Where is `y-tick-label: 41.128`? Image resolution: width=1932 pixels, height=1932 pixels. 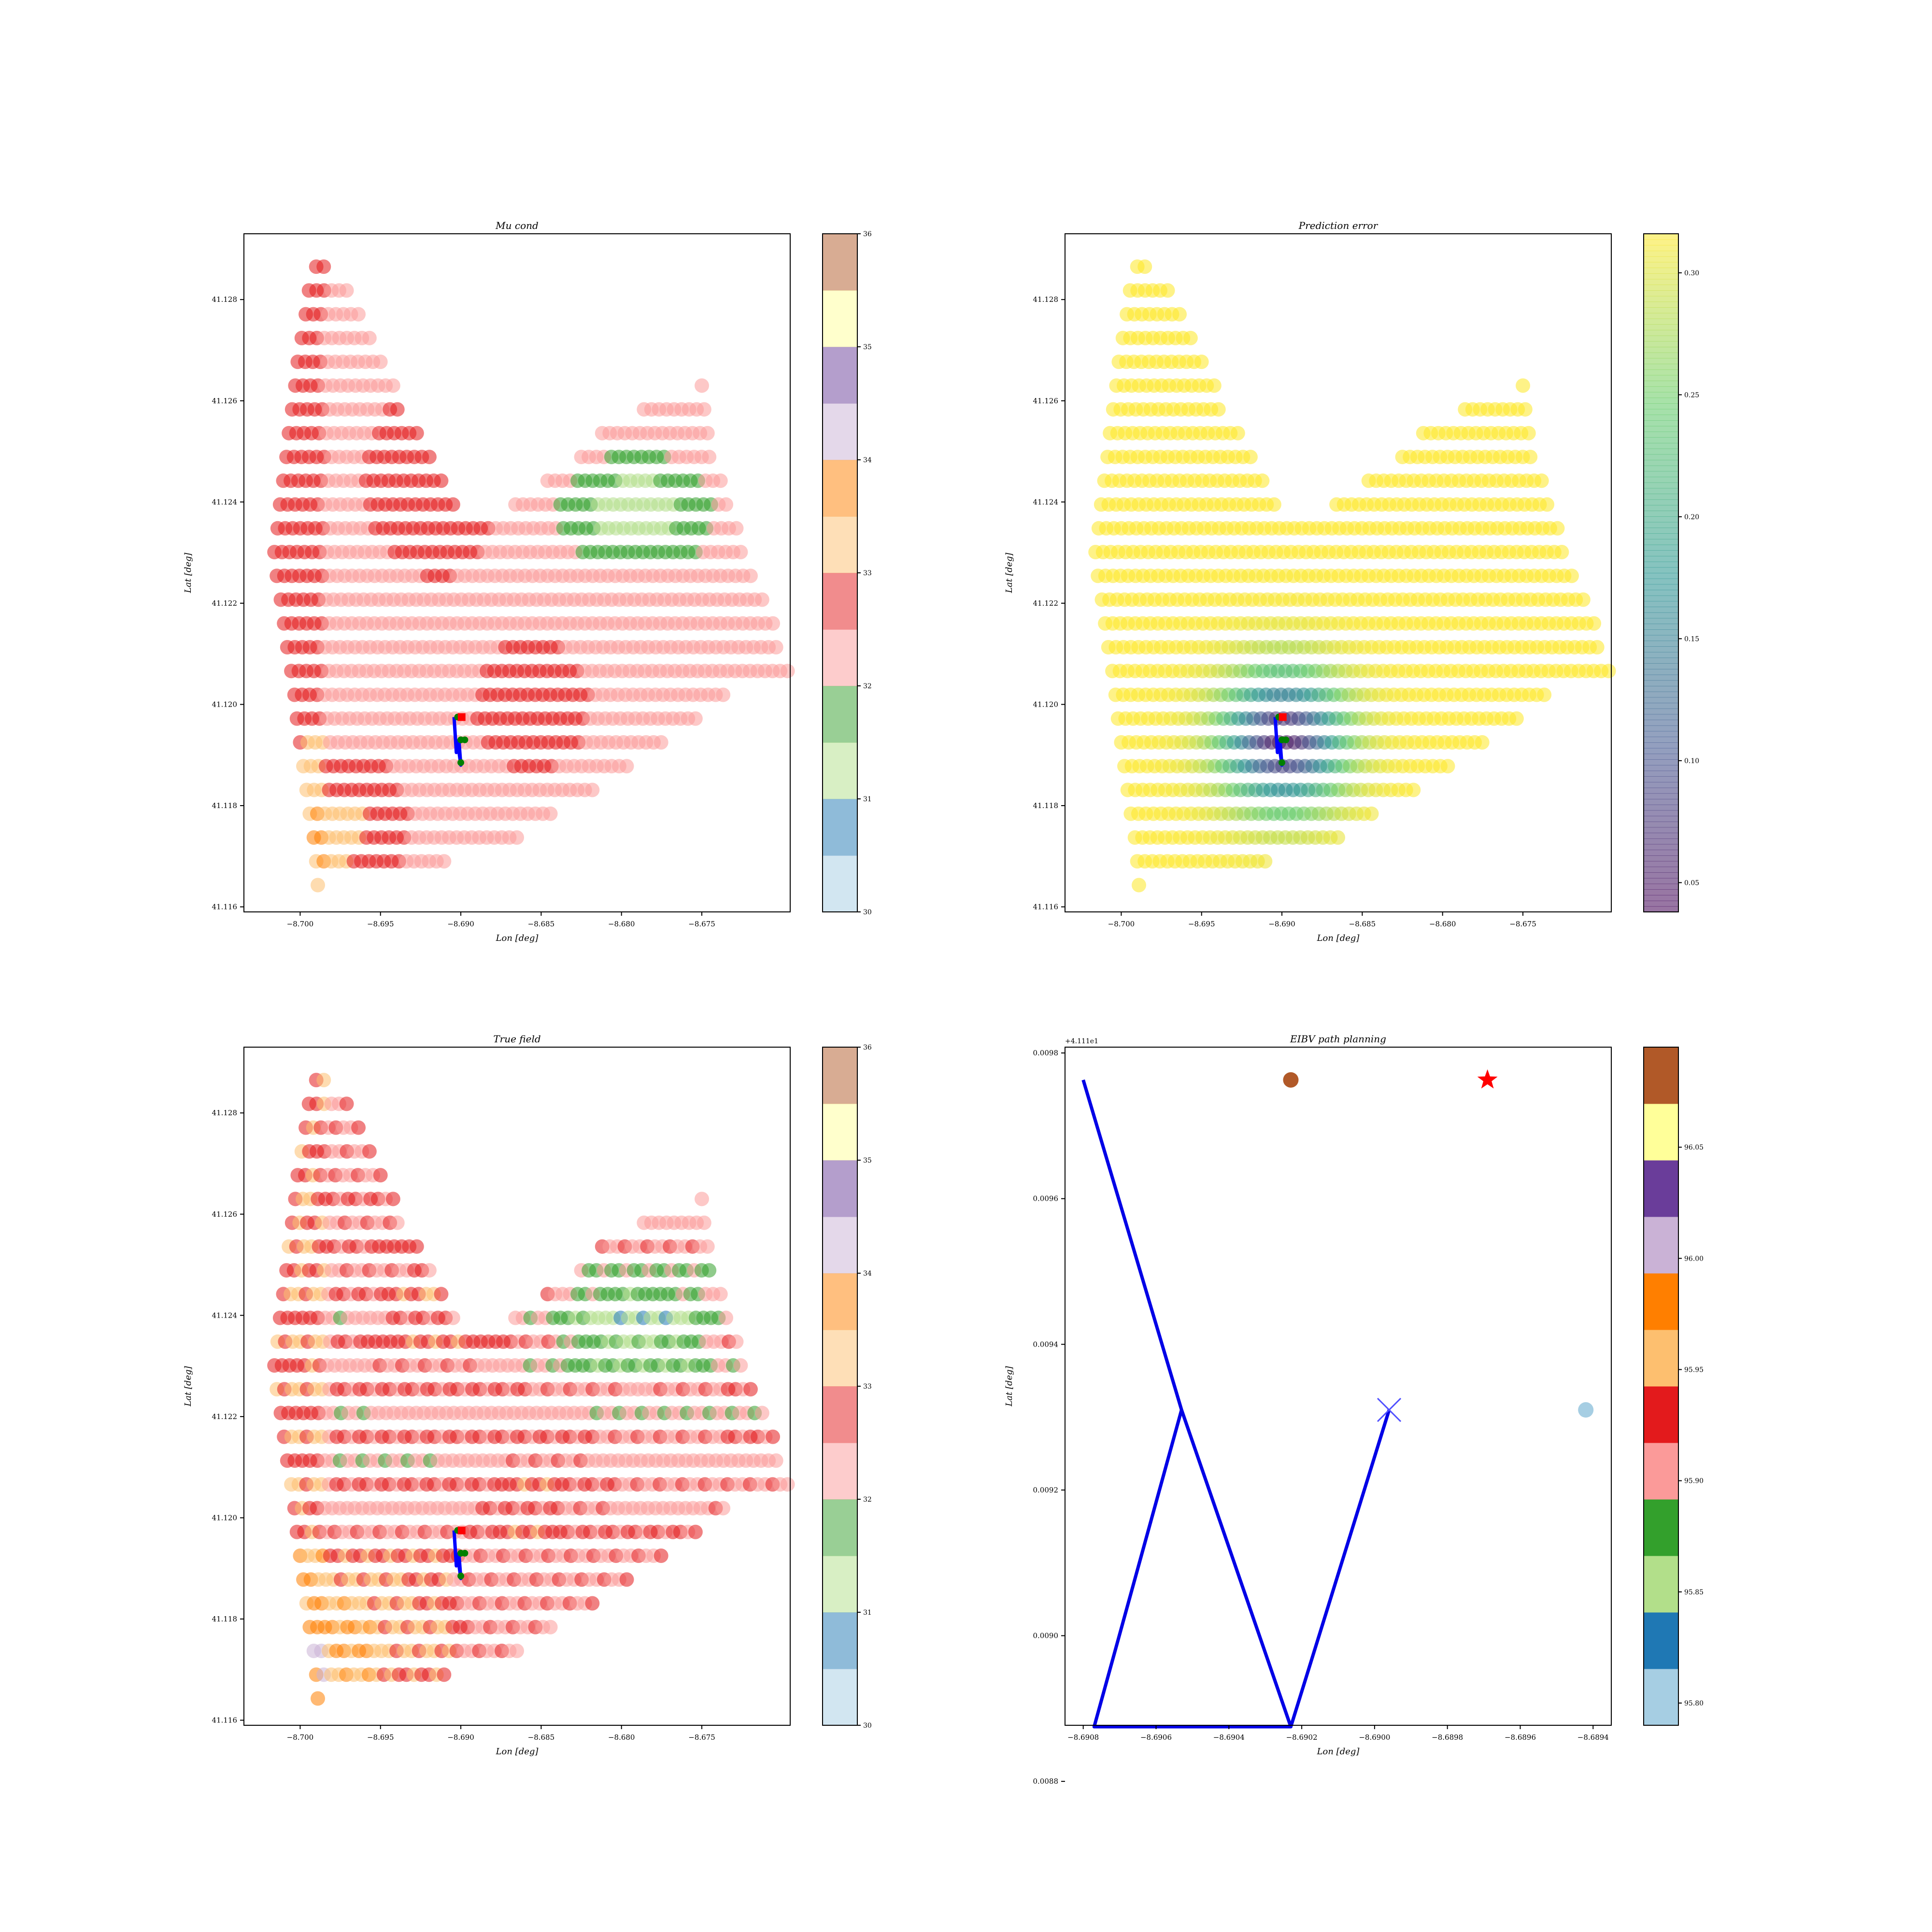
y-tick-label: 41.128 is located at coordinates (1046, 299).